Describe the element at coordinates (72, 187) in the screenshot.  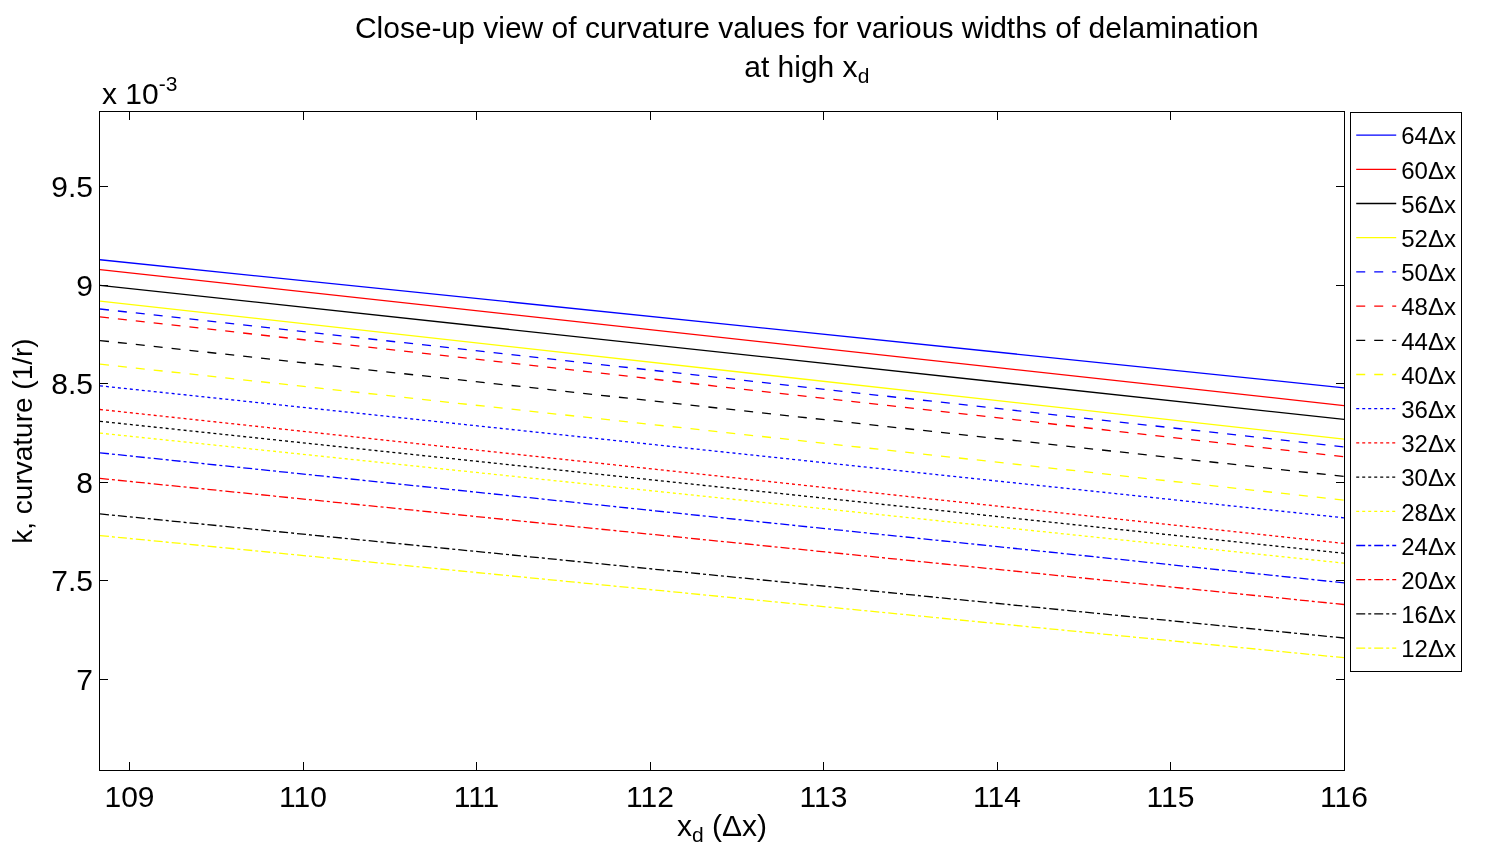
I see `y-tick-label: 9.5` at that location.